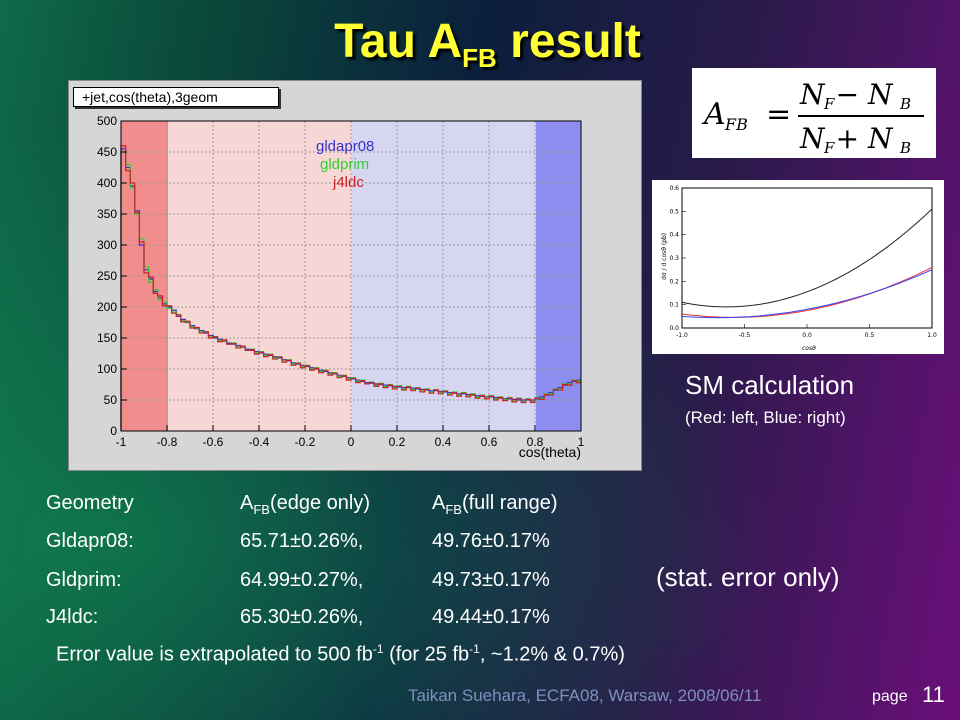 This screenshot has width=960, height=720. Describe the element at coordinates (674, 235) in the screenshot. I see `sm-y-tick-label: 0.4` at that location.